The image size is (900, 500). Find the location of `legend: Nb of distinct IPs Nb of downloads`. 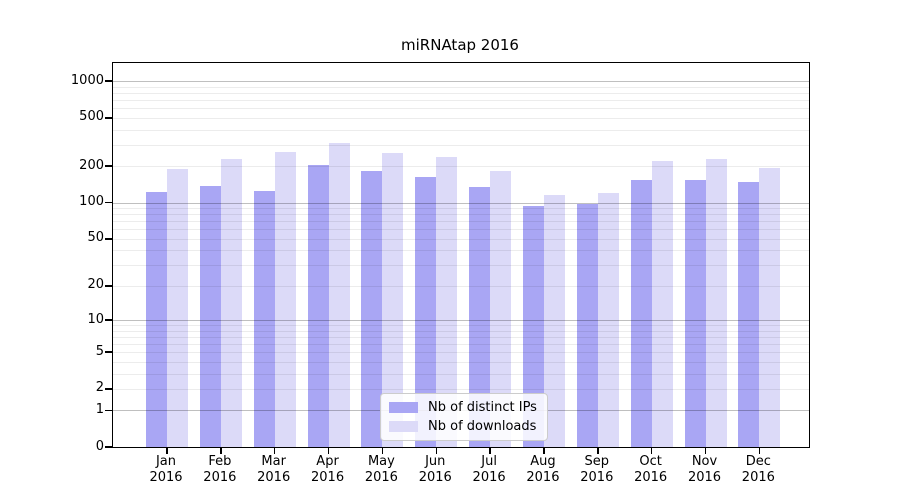

legend: Nb of distinct IPs Nb of downloads is located at coordinates (464, 417).